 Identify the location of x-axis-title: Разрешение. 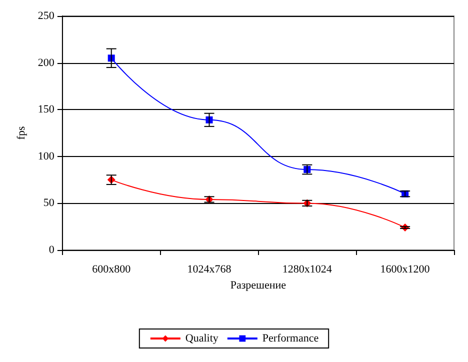
(258, 286).